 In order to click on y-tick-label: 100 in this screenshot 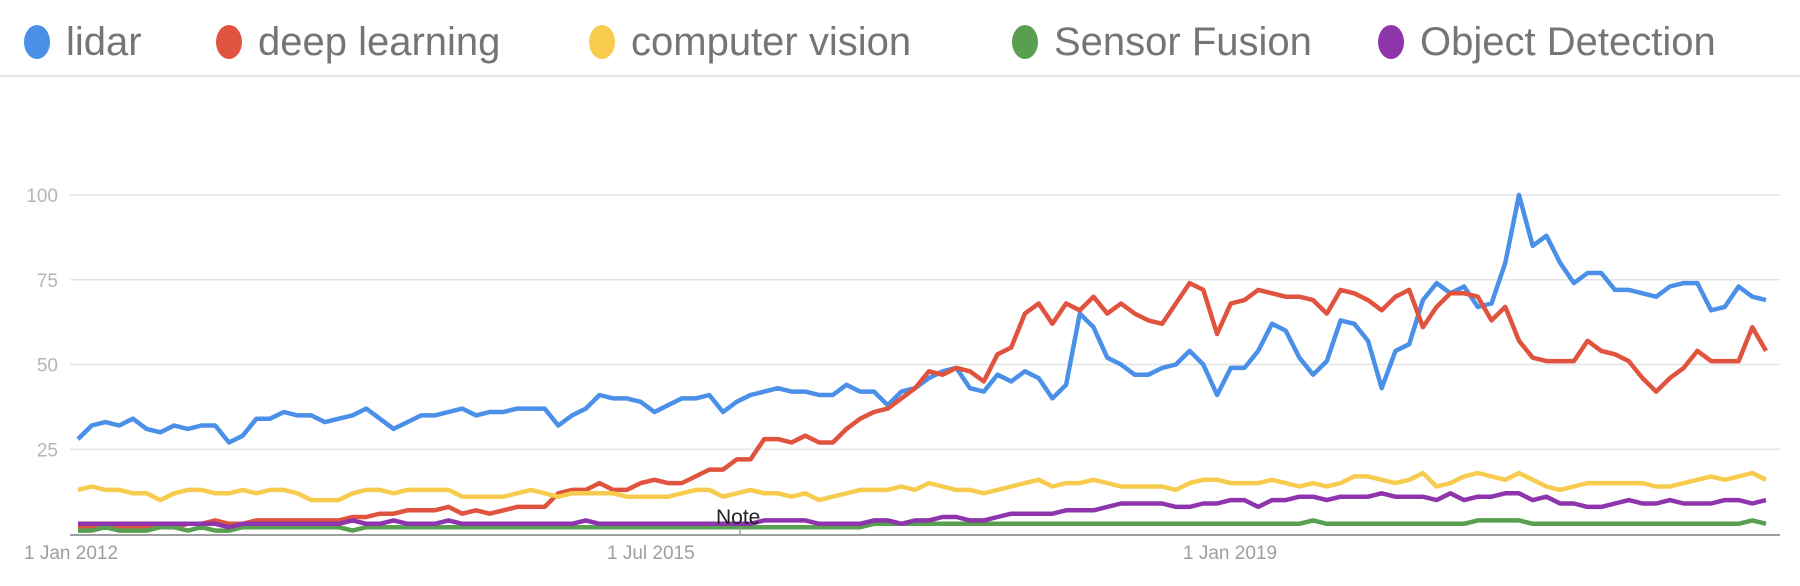, I will do `click(42, 196)`.